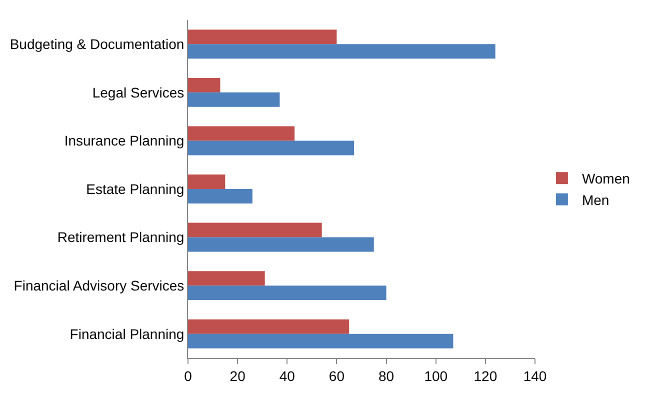 The image size is (655, 403). I want to click on y-tick-label: Legal Services, so click(138, 92).